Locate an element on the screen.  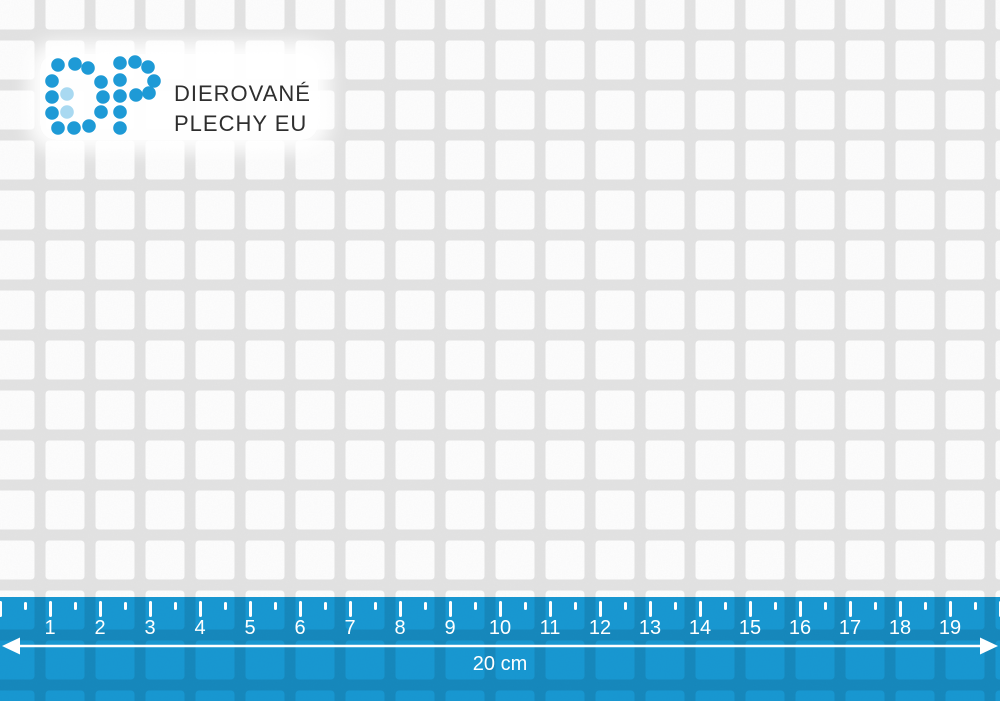
arrow-head-right is located at coordinates (989, 646).